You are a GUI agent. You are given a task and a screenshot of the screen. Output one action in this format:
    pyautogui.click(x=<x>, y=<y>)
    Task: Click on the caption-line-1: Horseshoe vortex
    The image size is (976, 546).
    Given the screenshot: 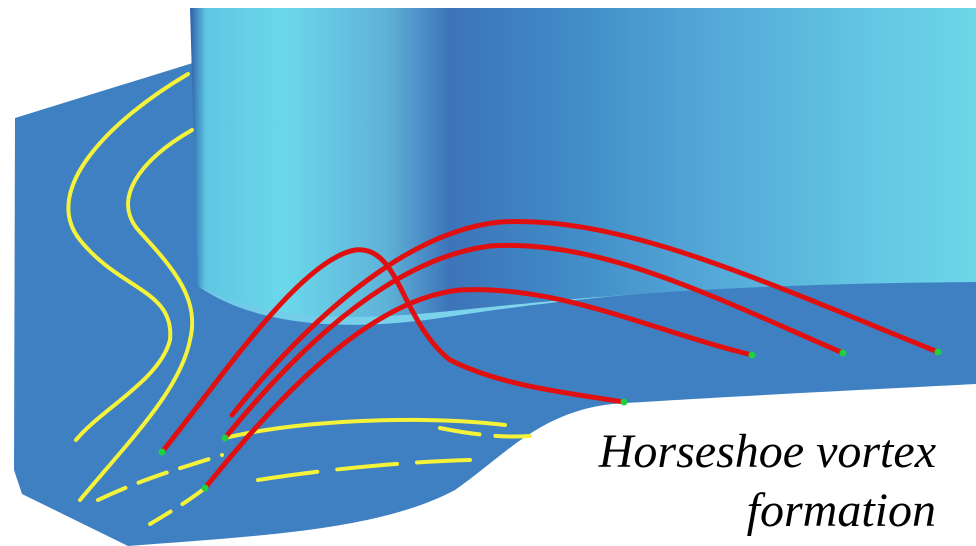 What is the action you would take?
    pyautogui.click(x=767, y=451)
    